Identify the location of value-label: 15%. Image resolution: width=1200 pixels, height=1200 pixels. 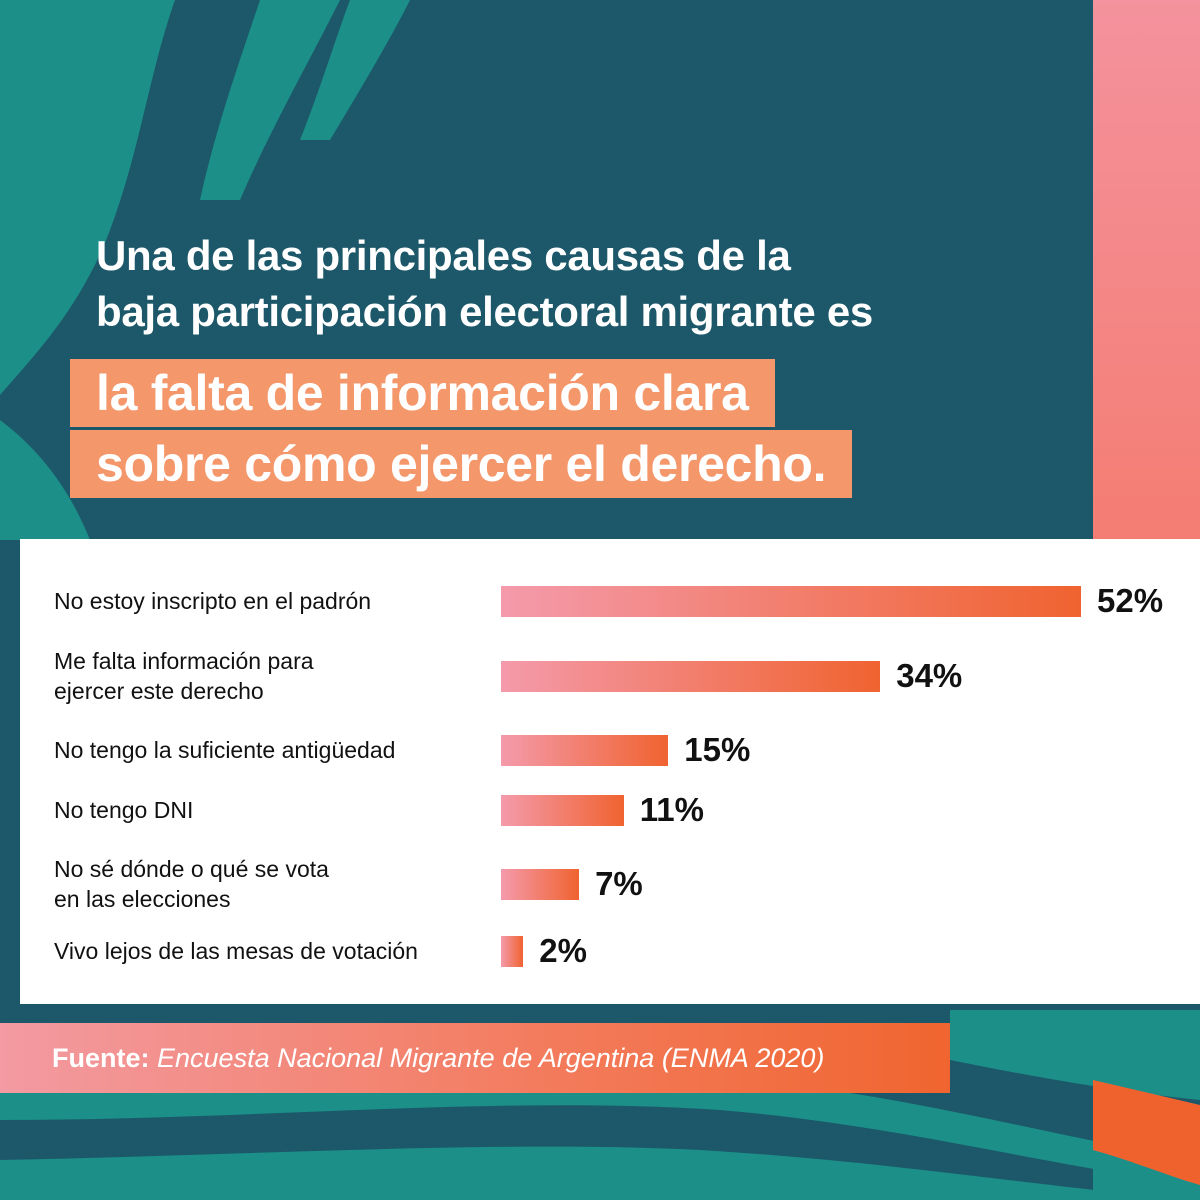
(717, 749).